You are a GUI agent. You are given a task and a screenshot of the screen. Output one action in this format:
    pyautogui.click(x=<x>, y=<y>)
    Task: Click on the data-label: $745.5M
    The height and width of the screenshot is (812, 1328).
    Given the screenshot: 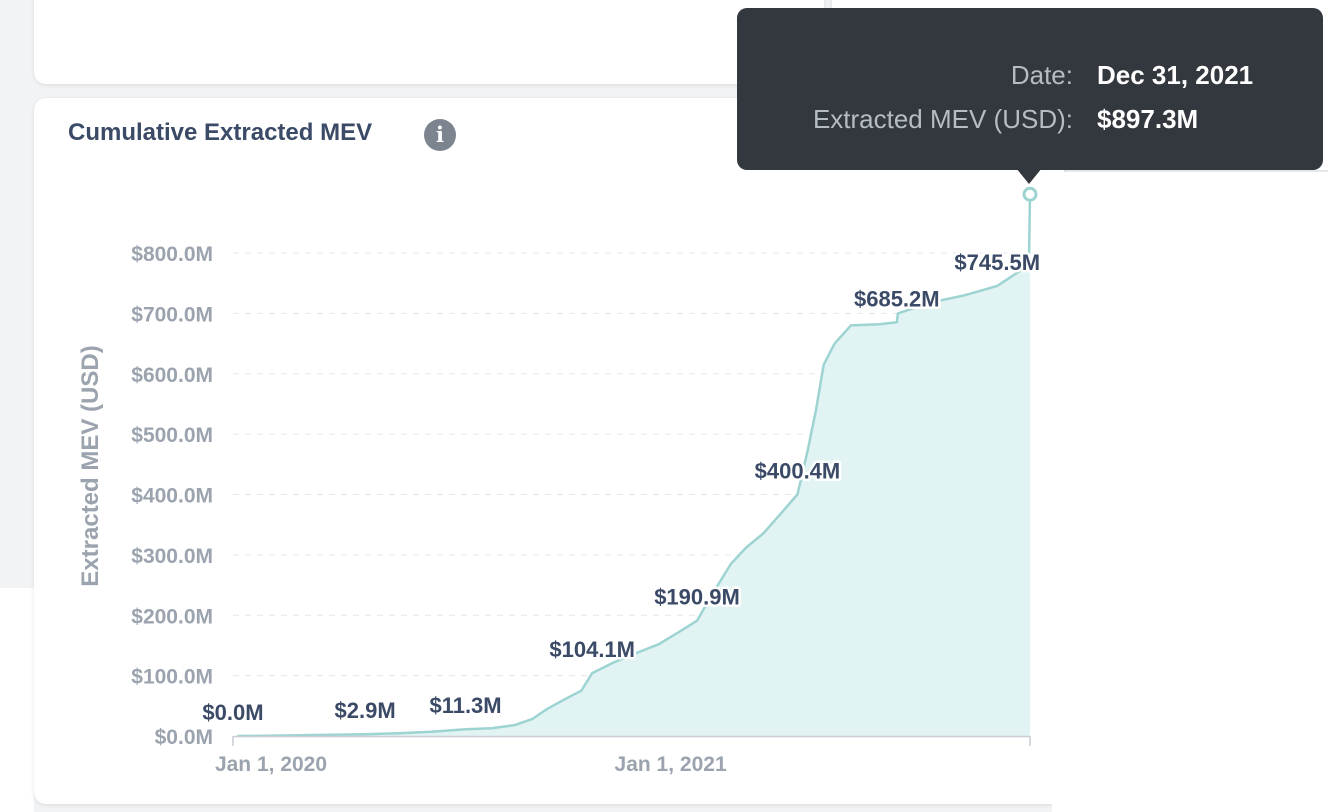 What is the action you would take?
    pyautogui.click(x=997, y=262)
    